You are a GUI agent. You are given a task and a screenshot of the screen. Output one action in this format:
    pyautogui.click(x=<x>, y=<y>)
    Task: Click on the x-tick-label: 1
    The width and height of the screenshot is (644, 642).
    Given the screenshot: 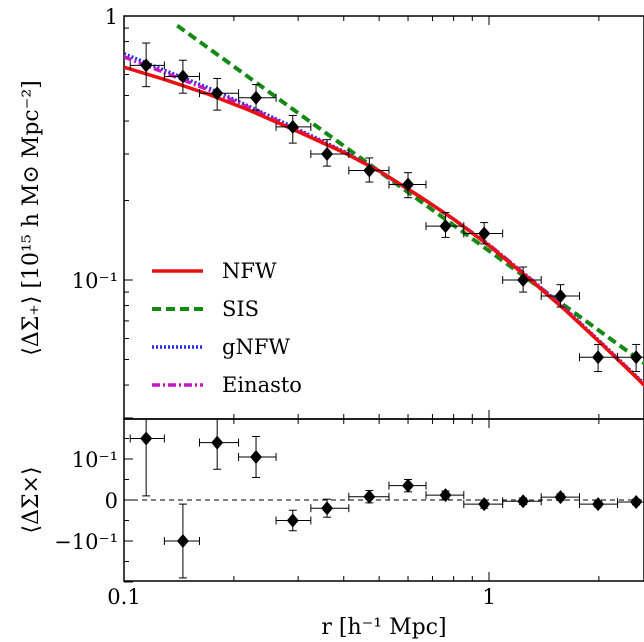 What is the action you would take?
    pyautogui.click(x=488, y=597)
    